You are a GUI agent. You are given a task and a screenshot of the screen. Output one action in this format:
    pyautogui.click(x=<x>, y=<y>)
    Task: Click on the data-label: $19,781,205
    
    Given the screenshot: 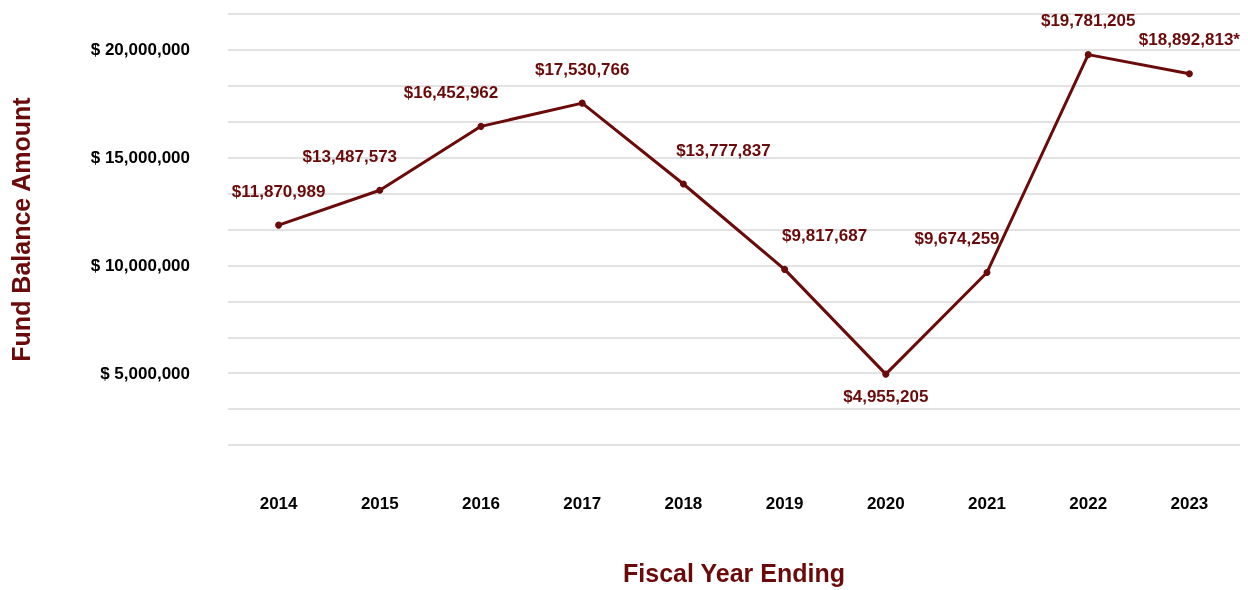 What is the action you would take?
    pyautogui.click(x=1088, y=21)
    